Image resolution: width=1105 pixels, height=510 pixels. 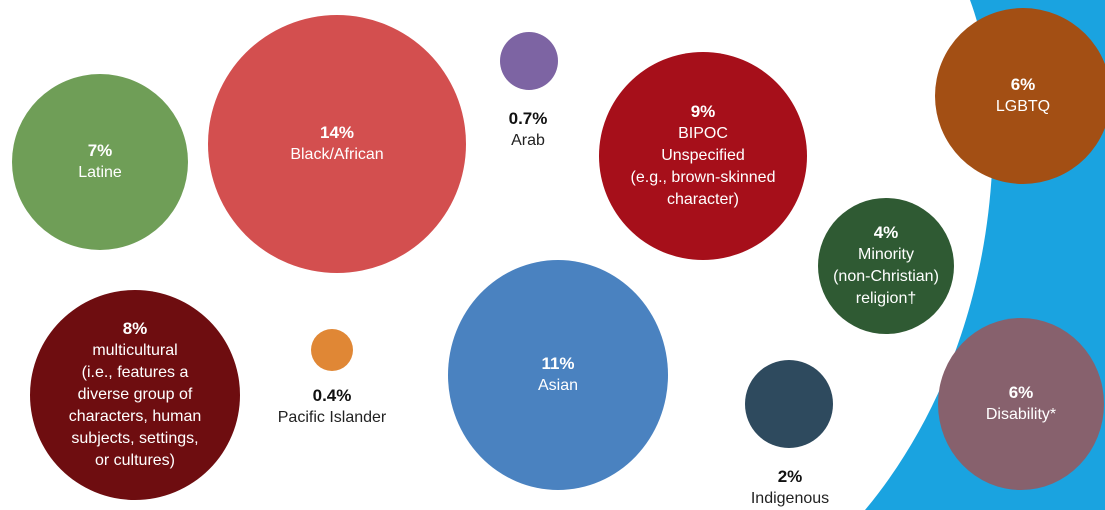 I want to click on bubble-lgbtq: 6% LGBTQ, so click(x=1020, y=96).